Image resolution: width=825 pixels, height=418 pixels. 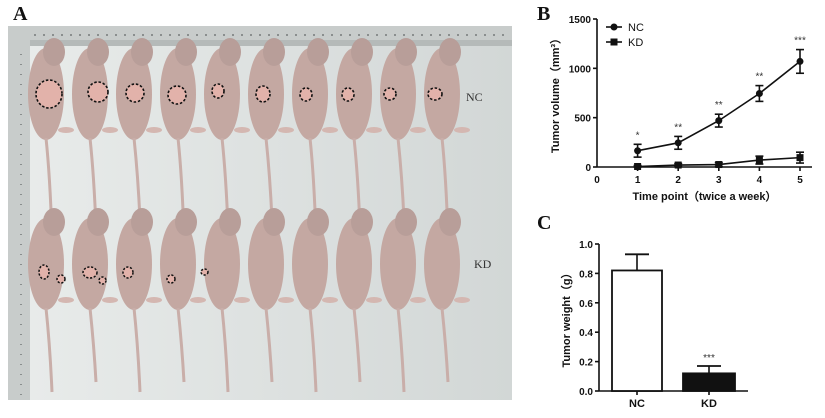 What do you see at coordinates (544, 223) in the screenshot?
I see `panel-c-letter: C` at bounding box center [544, 223].